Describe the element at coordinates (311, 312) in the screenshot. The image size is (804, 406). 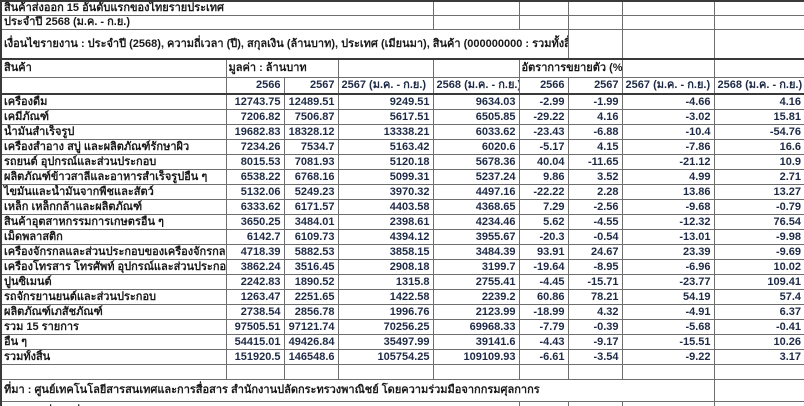
I see `value-cell: 2856.78` at that location.